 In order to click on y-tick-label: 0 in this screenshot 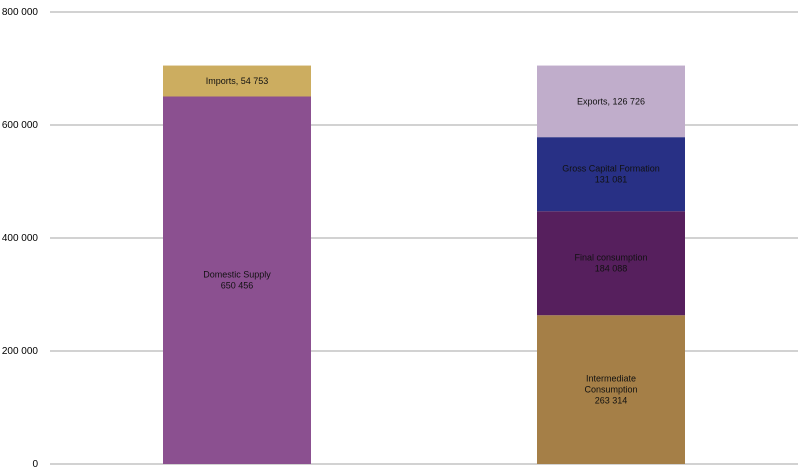, I will do `click(35, 464)`.